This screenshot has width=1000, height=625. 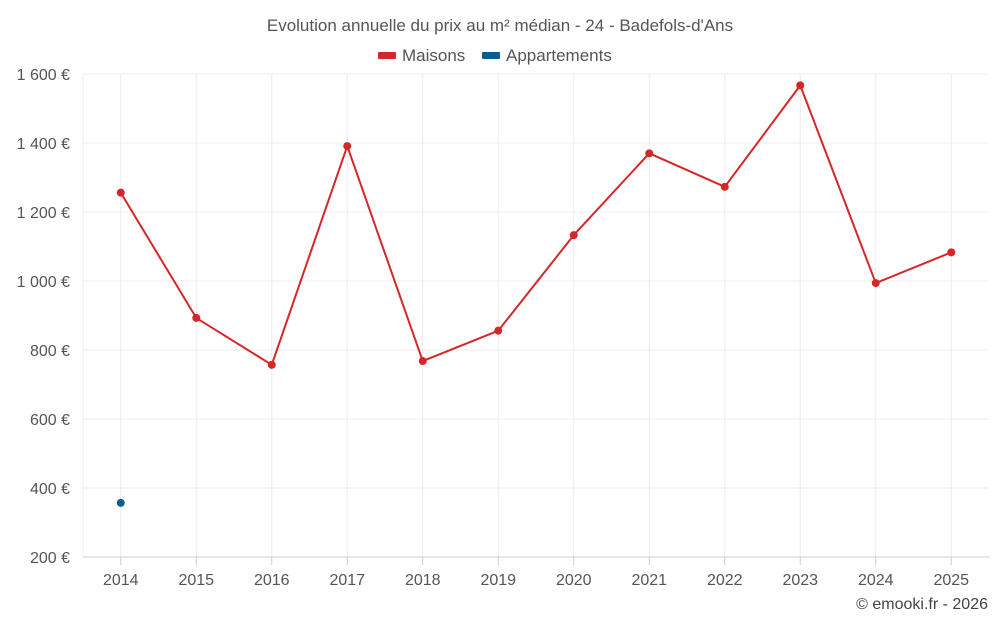 I want to click on series-appartements, so click(x=120, y=502).